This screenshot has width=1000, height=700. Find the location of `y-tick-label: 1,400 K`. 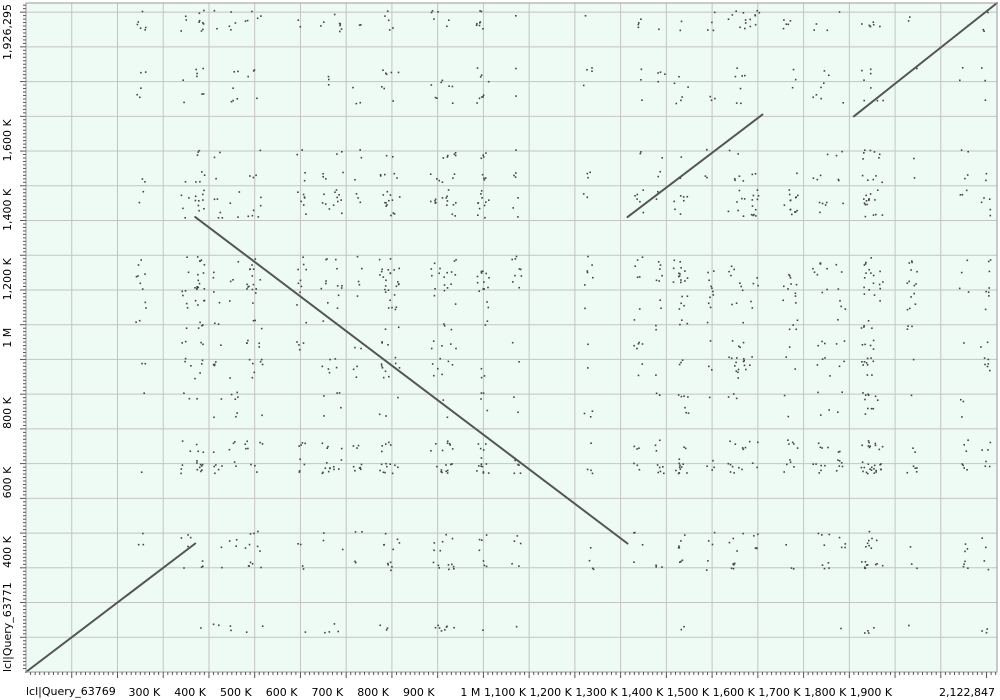

y-tick-label: 1,400 K is located at coordinates (7, 209).